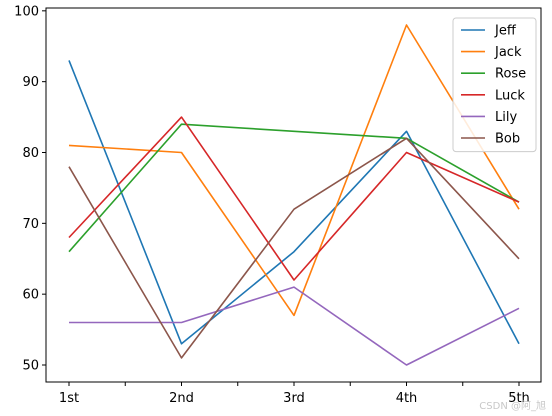 This screenshot has width=552, height=416. What do you see at coordinates (294, 398) in the screenshot?
I see `x-tick-label: 3rd` at bounding box center [294, 398].